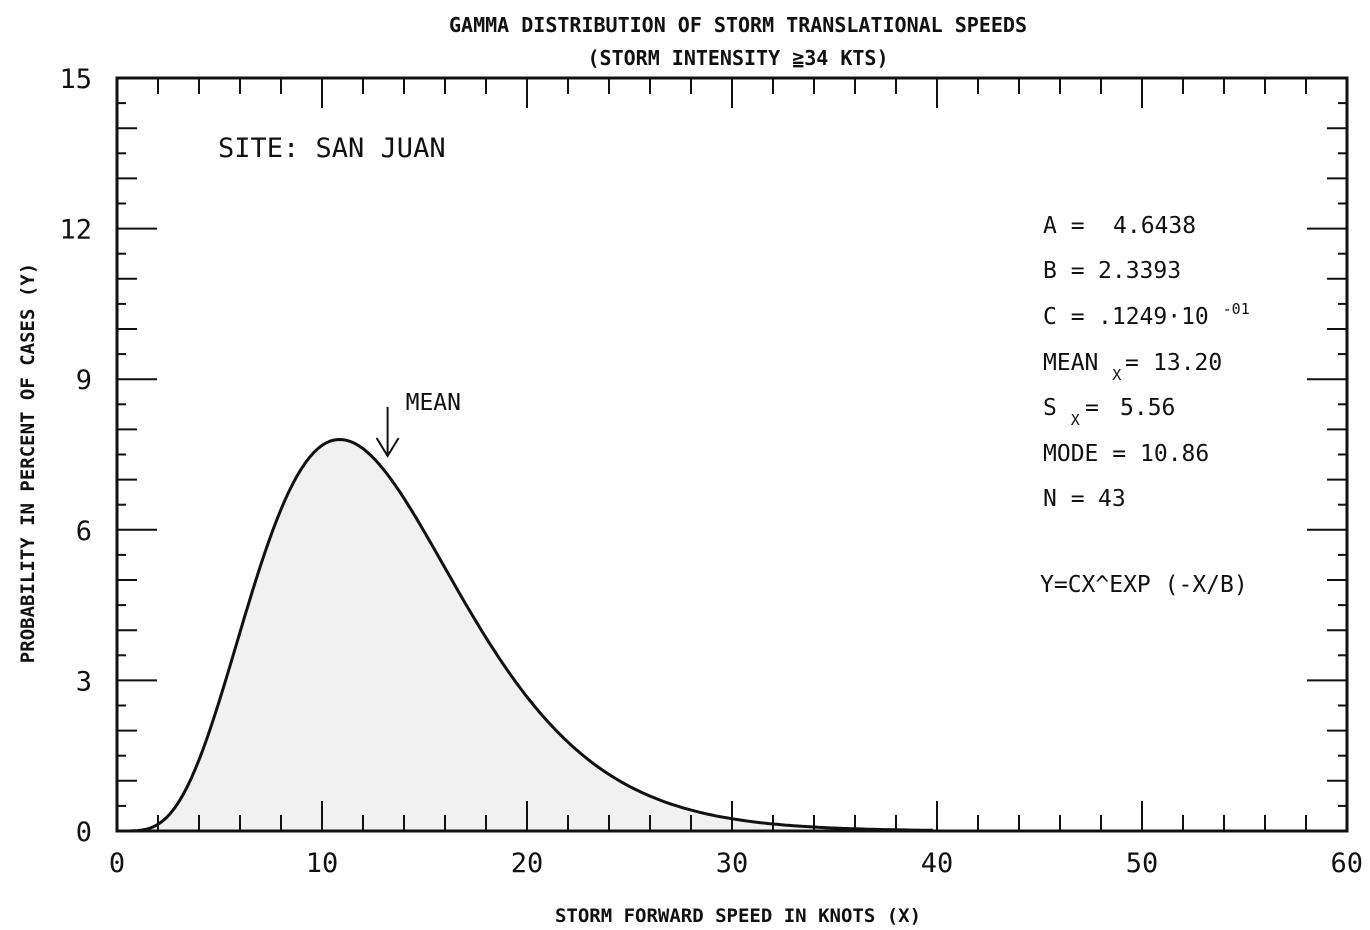  What do you see at coordinates (28, 463) in the screenshot?
I see `y-axis-label: PROBABILITY IN PERCENT OF CASES (Y)` at bounding box center [28, 463].